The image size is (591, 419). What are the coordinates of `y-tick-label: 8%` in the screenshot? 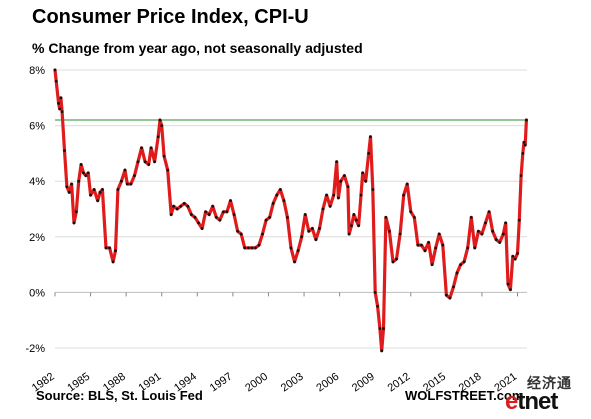 It's located at (37, 71).